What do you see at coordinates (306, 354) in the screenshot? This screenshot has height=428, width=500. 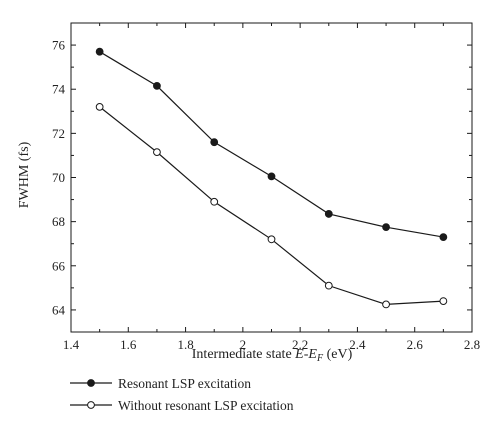 I see `x-axis-label-dash: -` at bounding box center [306, 354].